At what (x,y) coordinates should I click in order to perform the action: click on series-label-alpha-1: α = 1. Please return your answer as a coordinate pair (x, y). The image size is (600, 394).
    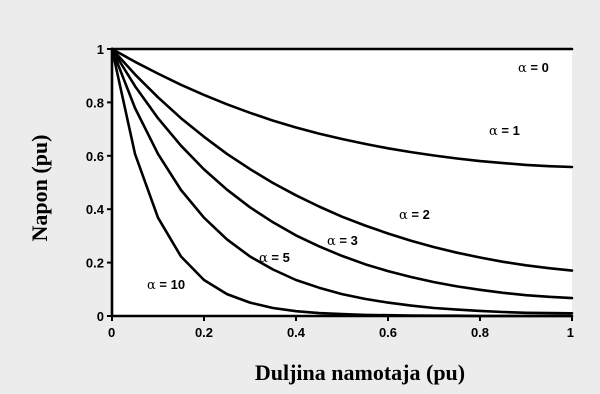
    Looking at the image, I should click on (504, 131).